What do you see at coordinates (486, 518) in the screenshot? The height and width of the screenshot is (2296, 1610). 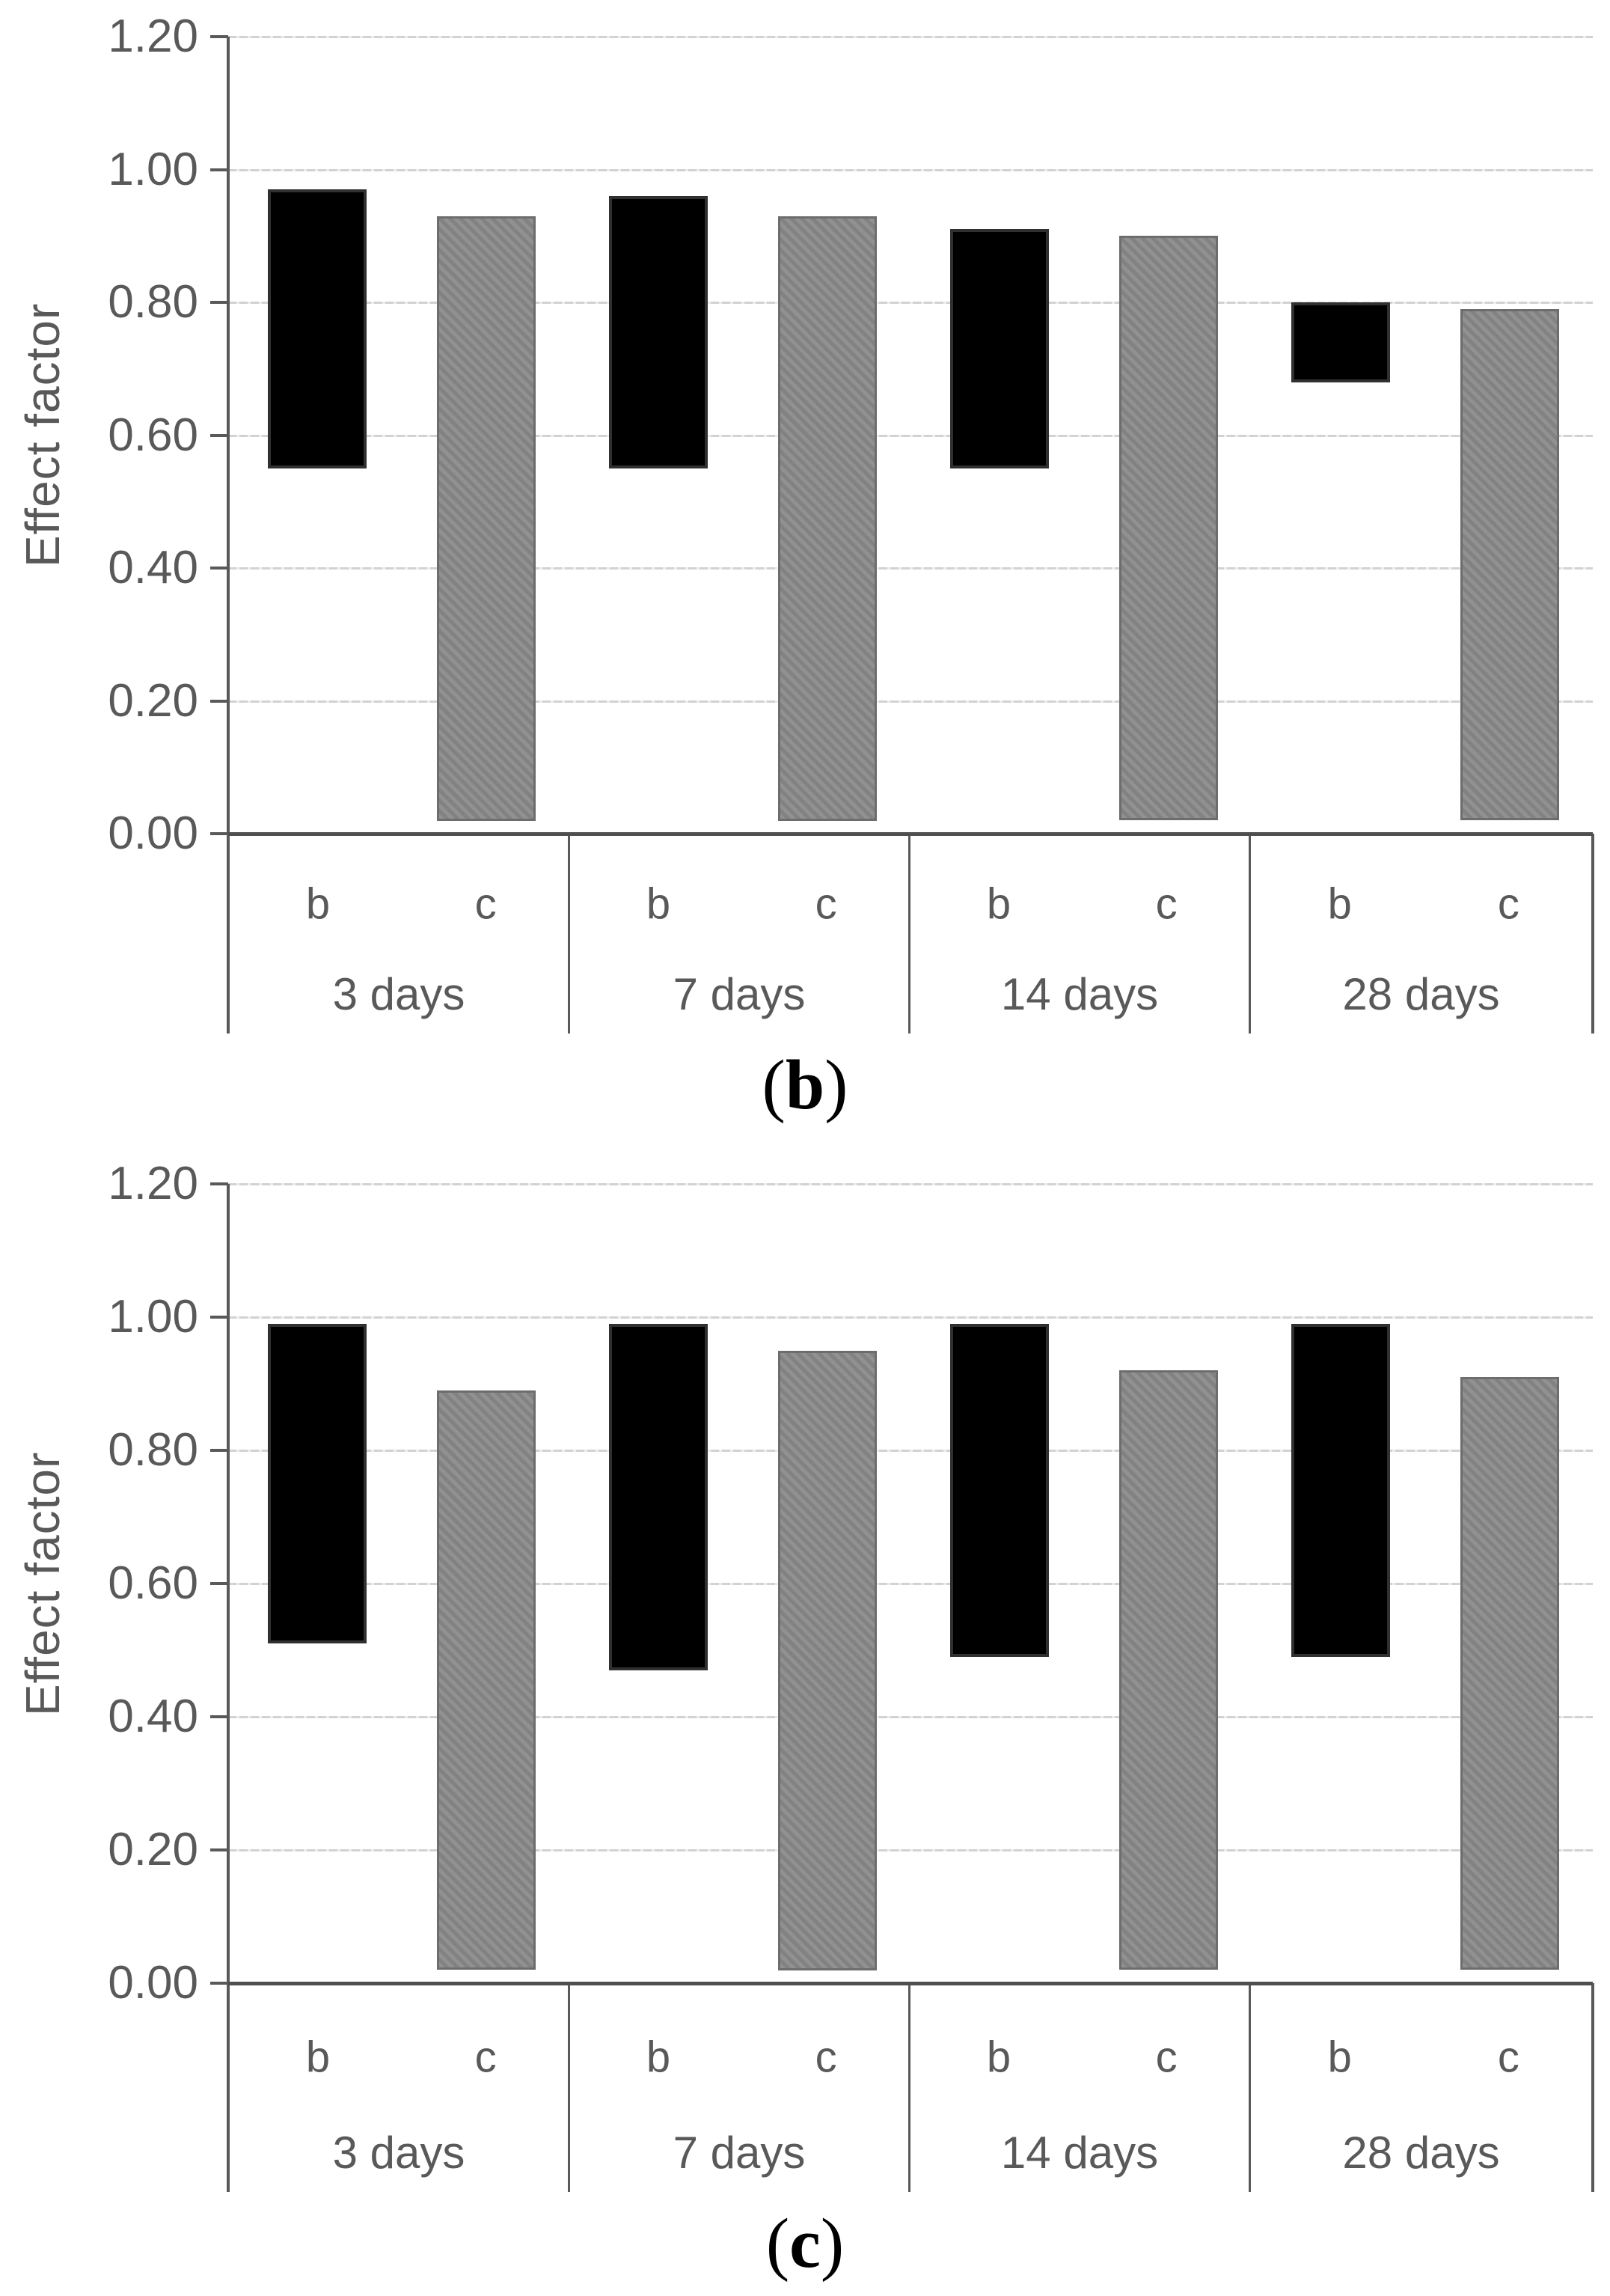 I see `bar-c-3days` at bounding box center [486, 518].